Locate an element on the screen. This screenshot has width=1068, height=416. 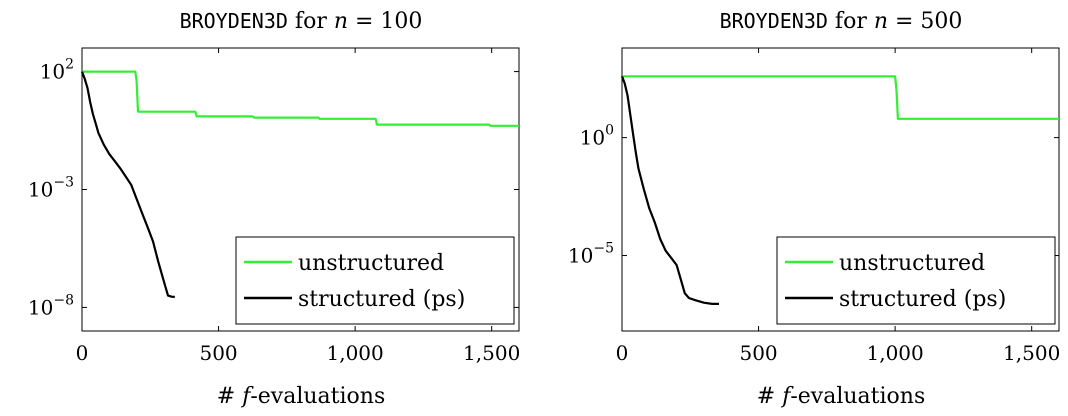
chart-right-x-axis-label: # f-evaluations is located at coordinates (841, 396).